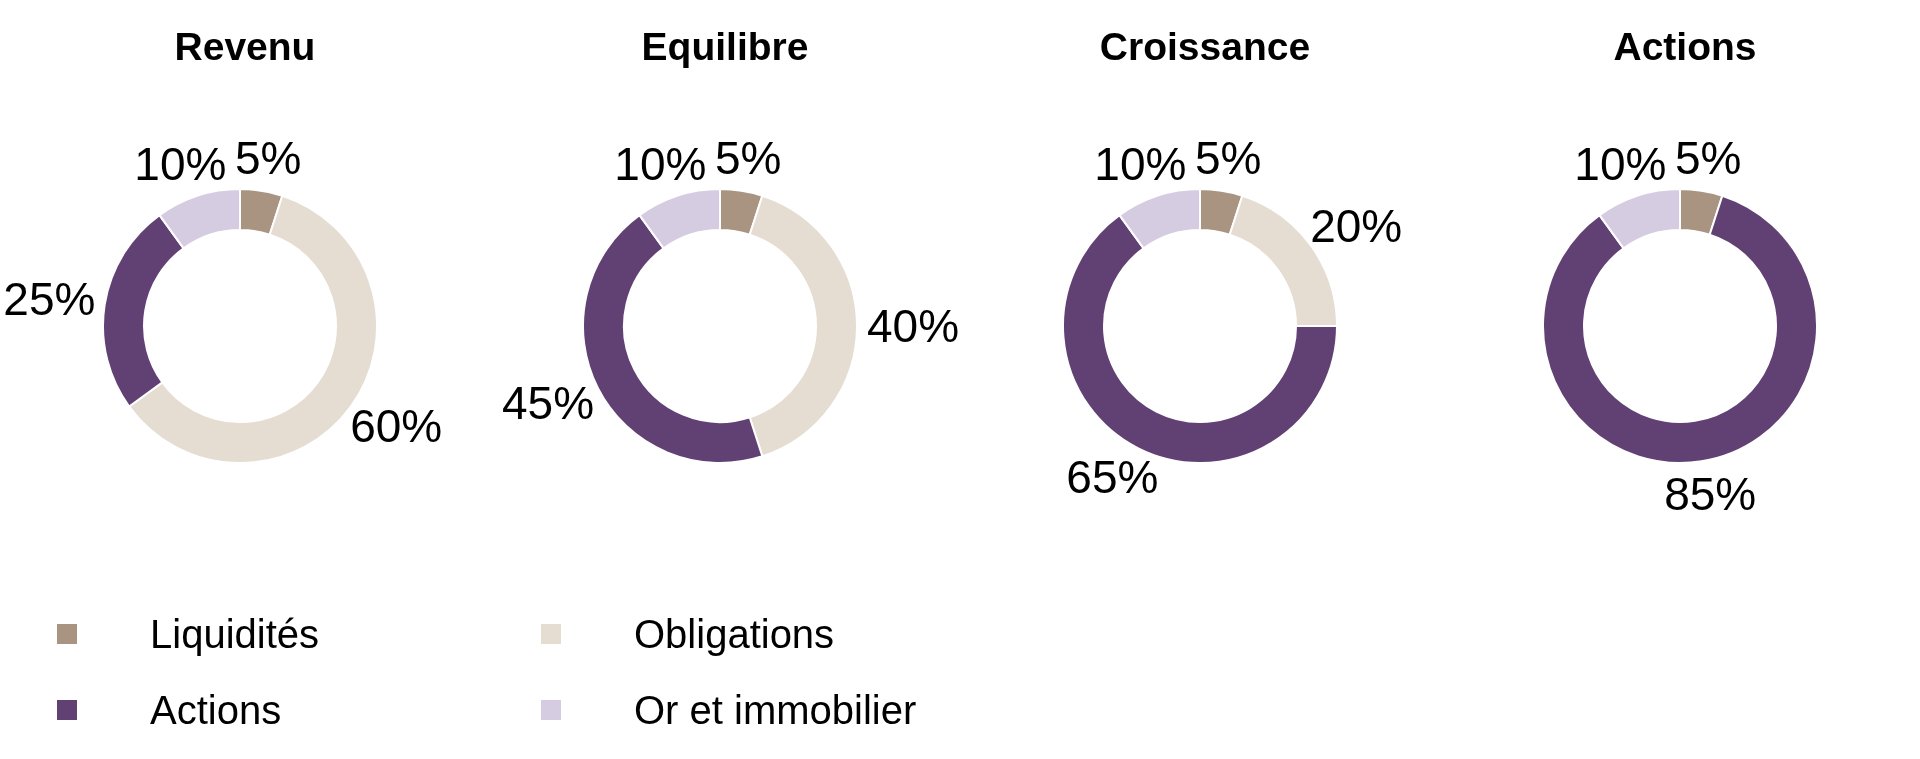 This screenshot has width=1920, height=759. I want to click on chart-title: Equilibre, so click(725, 46).